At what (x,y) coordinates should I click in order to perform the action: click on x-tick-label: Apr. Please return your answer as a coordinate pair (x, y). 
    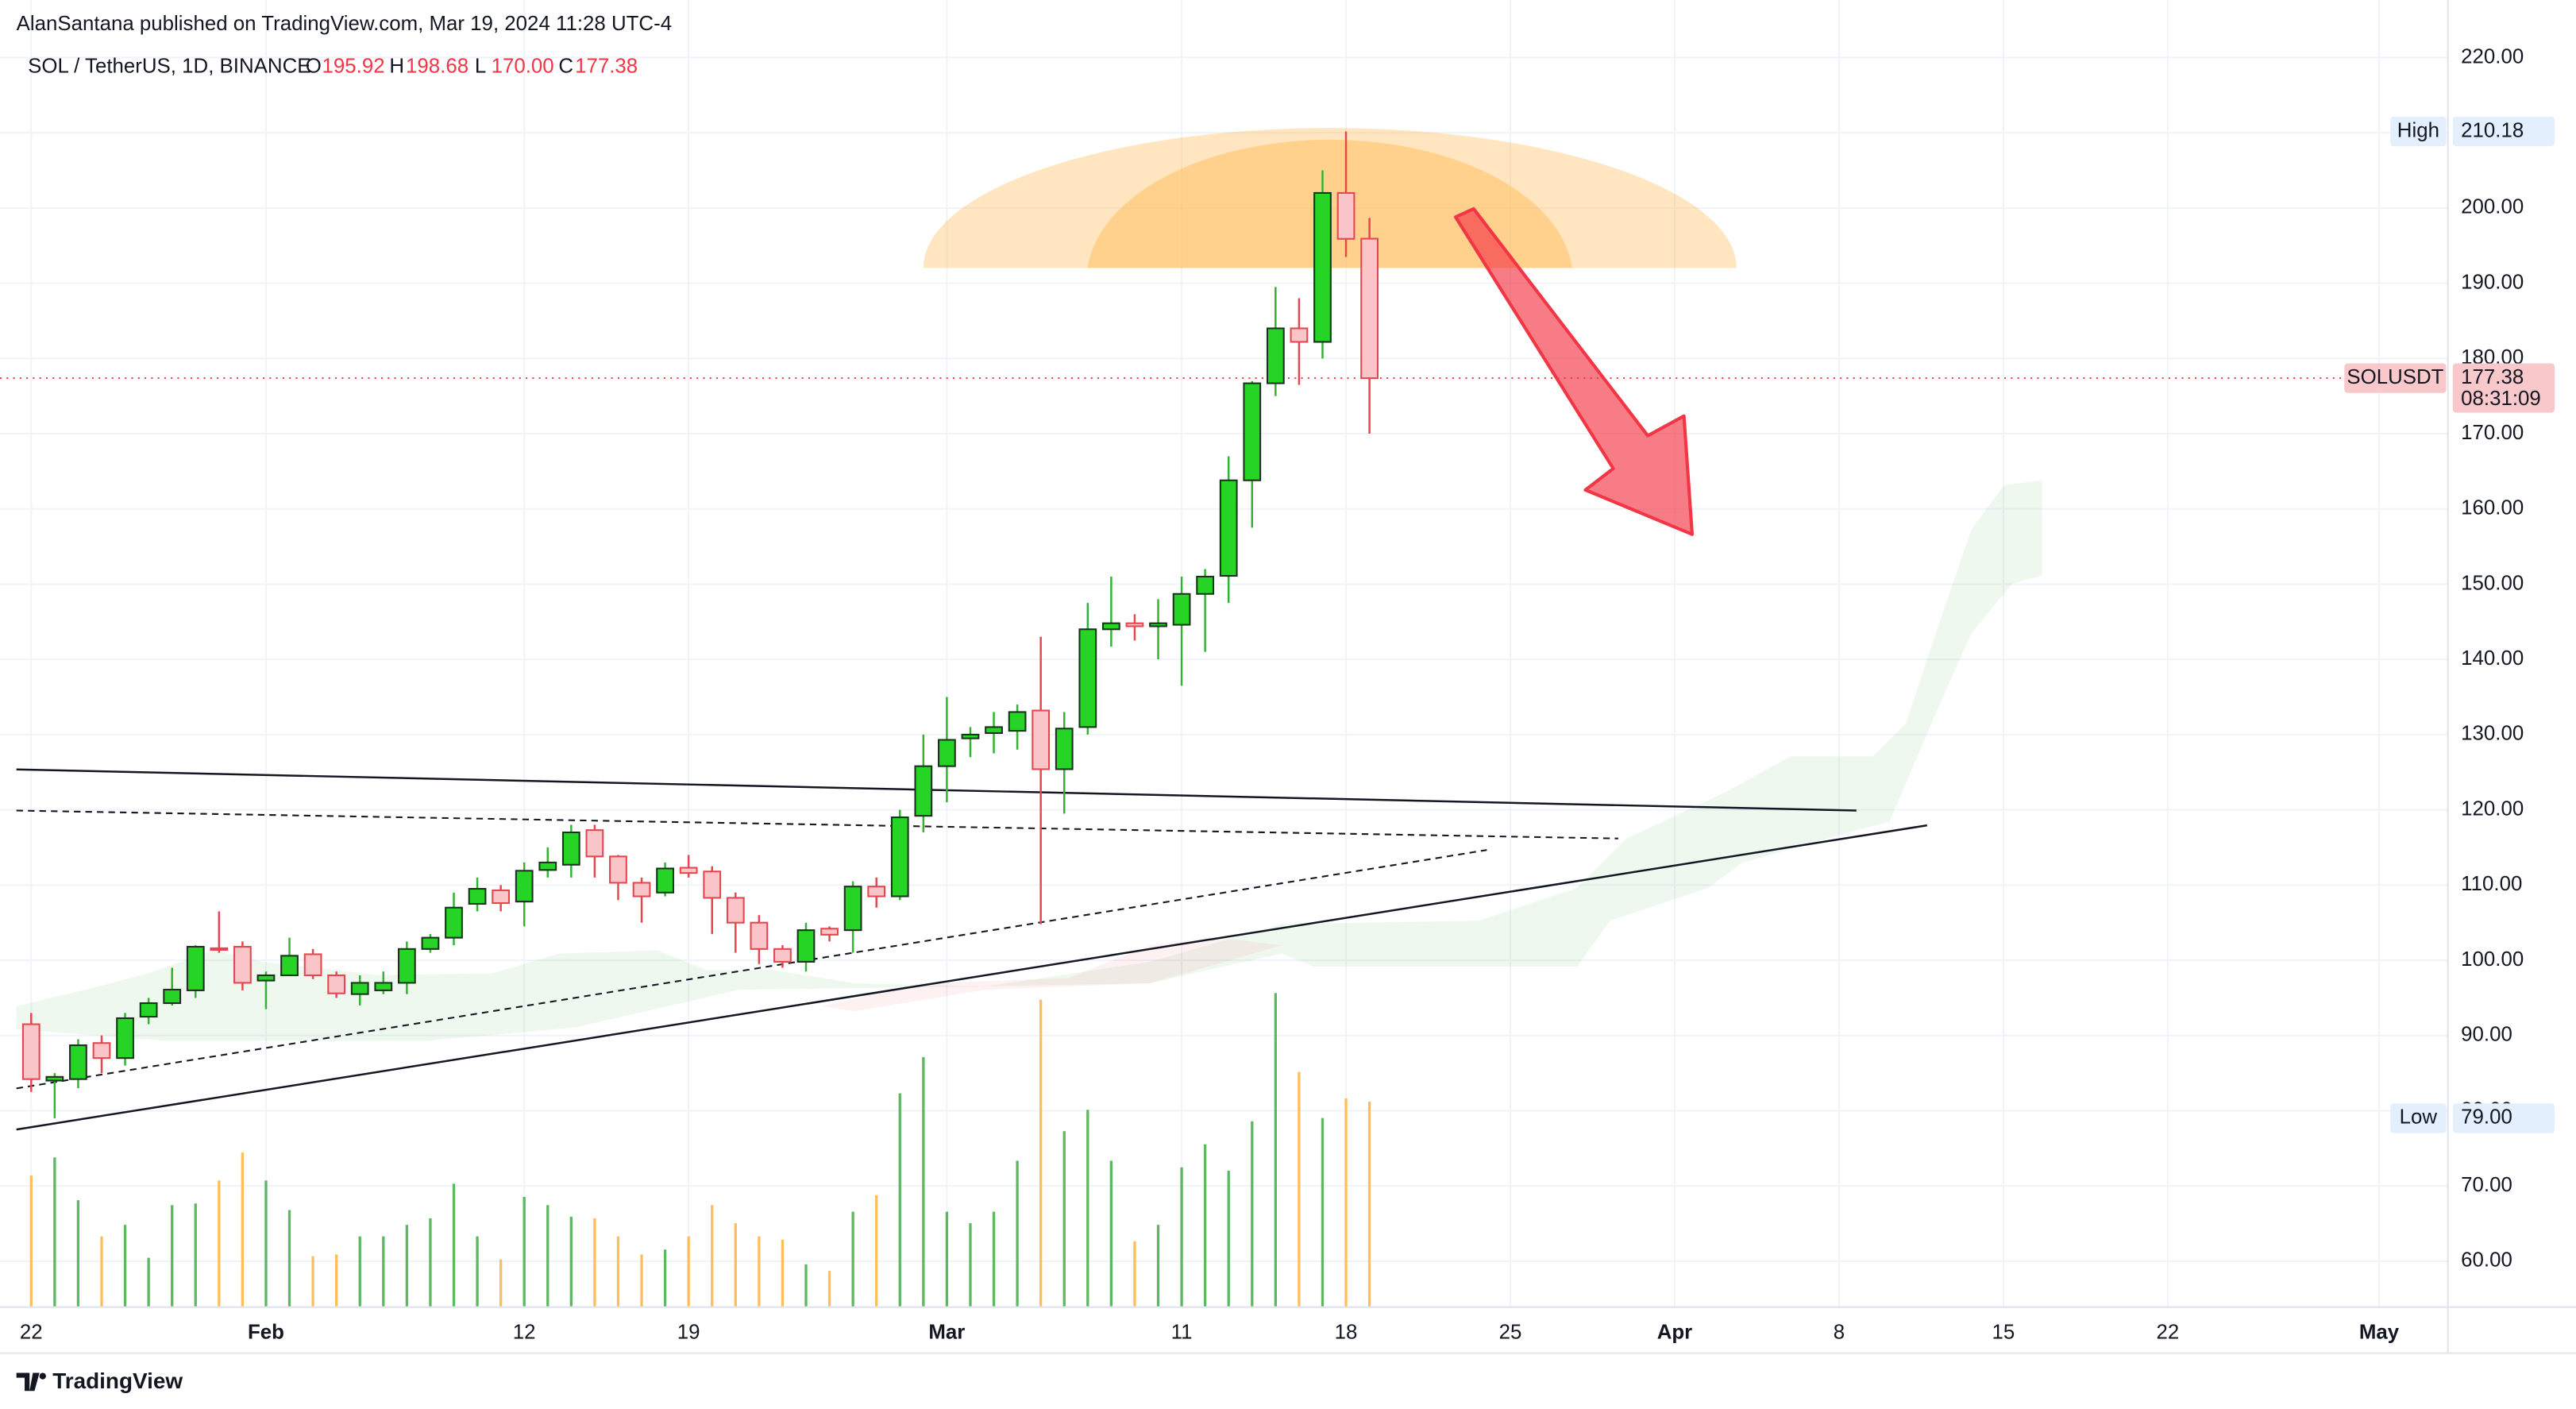
    Looking at the image, I should click on (1675, 1333).